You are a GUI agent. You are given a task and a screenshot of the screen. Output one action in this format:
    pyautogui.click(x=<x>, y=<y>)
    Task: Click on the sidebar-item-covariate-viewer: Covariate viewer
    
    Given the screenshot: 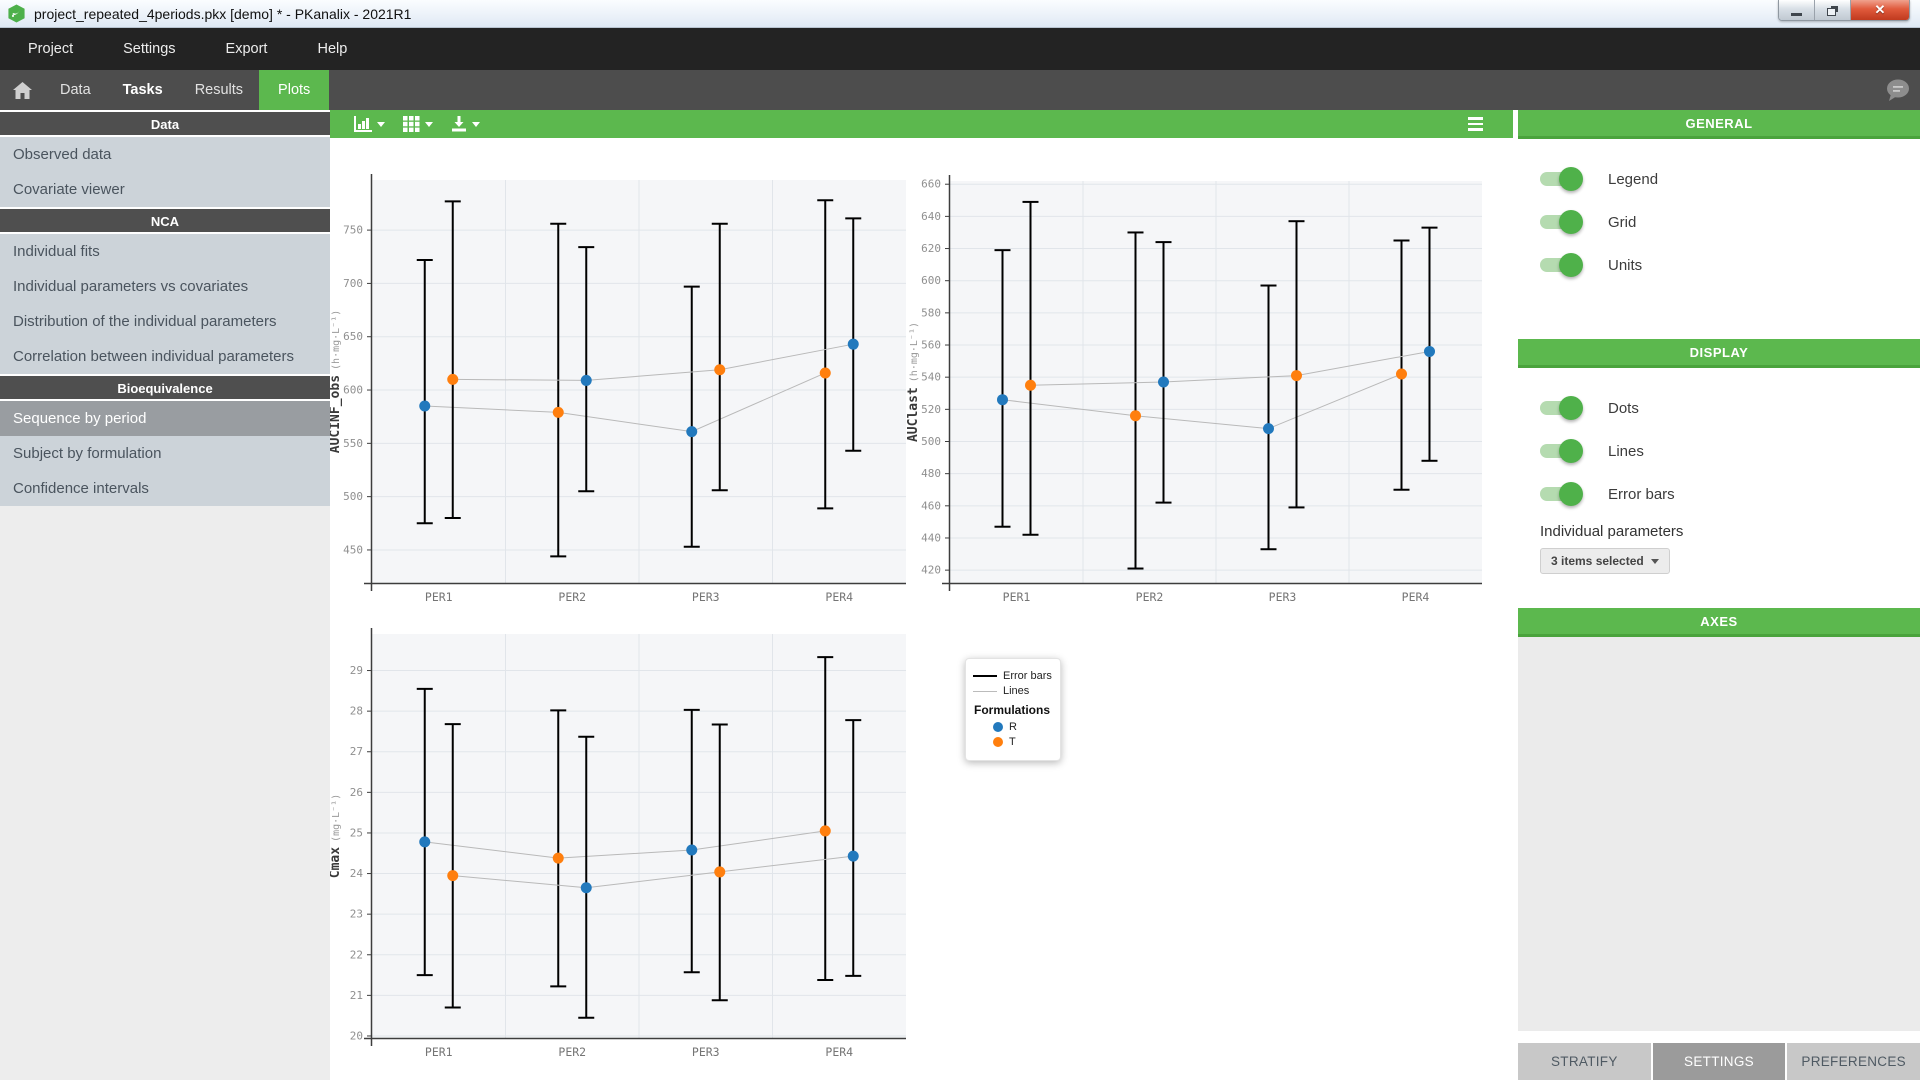 What is the action you would take?
    pyautogui.click(x=69, y=189)
    